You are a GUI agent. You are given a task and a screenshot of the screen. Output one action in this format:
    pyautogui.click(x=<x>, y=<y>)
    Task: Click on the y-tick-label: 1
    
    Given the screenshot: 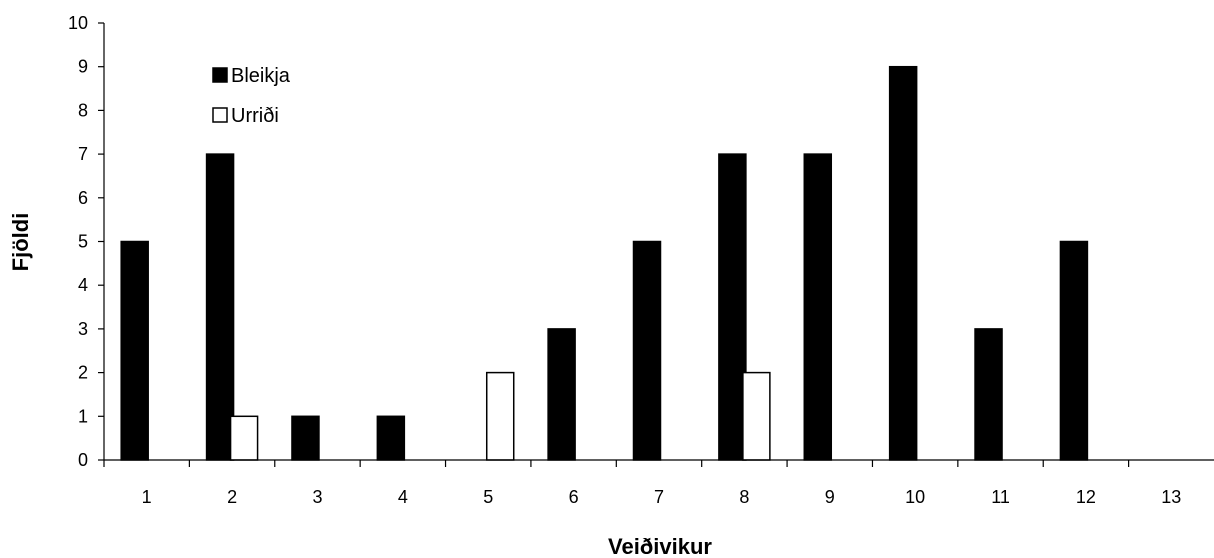 What is the action you would take?
    pyautogui.click(x=83, y=416)
    